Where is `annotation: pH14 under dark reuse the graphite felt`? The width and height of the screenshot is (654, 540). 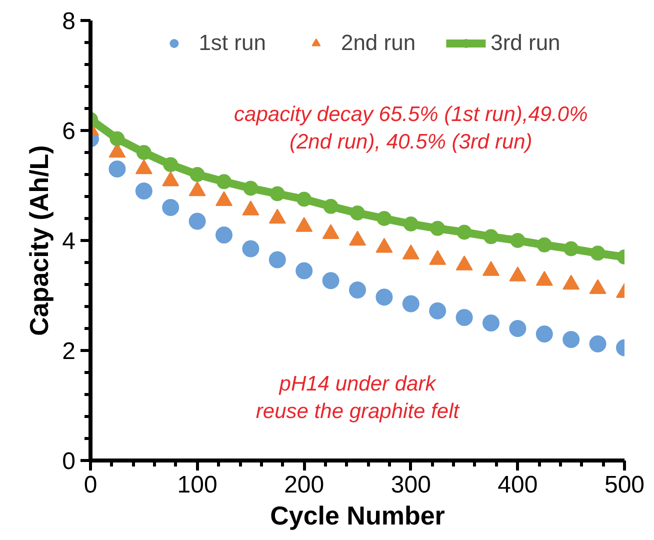
annotation: pH14 under dark reuse the graphite felt is located at coordinates (358, 398).